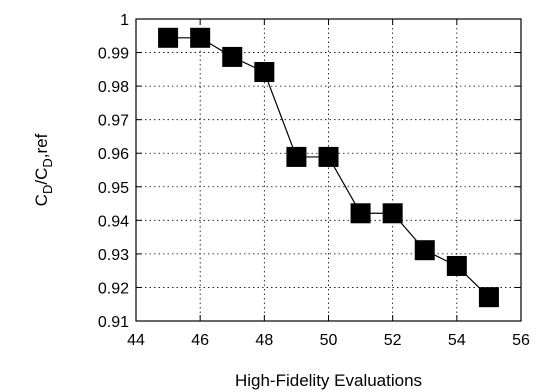 The height and width of the screenshot is (392, 541). Describe the element at coordinates (113, 87) in the screenshot. I see `y-tick-label: 0.98` at that location.